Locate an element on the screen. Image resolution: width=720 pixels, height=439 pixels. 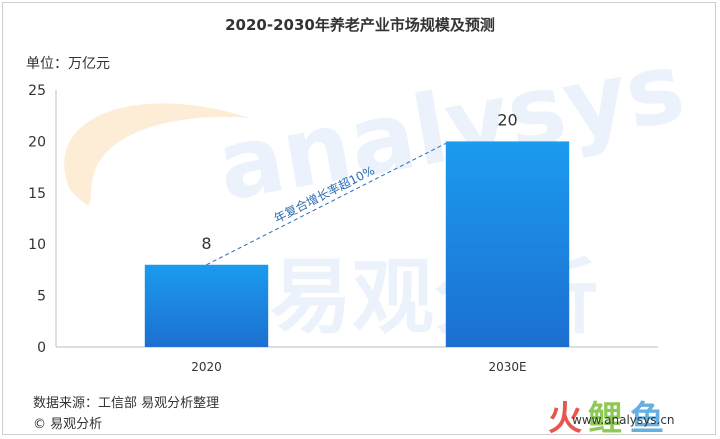
corner-logo: 火 鲤 鱼 www.analysys.cn is located at coordinates (611, 419).